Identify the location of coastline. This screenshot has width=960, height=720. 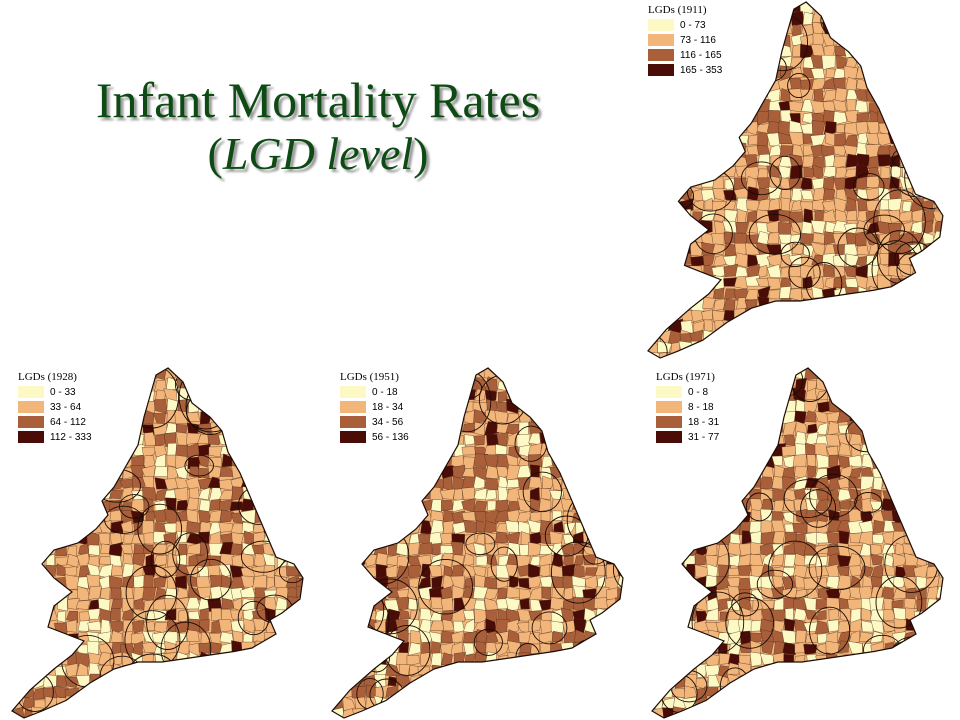
(157, 543).